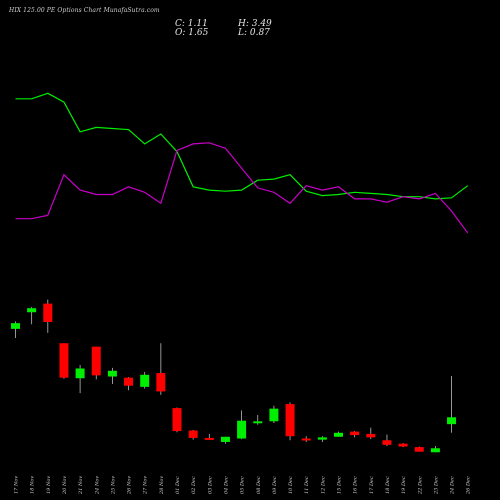  What do you see at coordinates (388, 485) in the screenshot?
I see `x-tick-label: 18 Dec` at bounding box center [388, 485].